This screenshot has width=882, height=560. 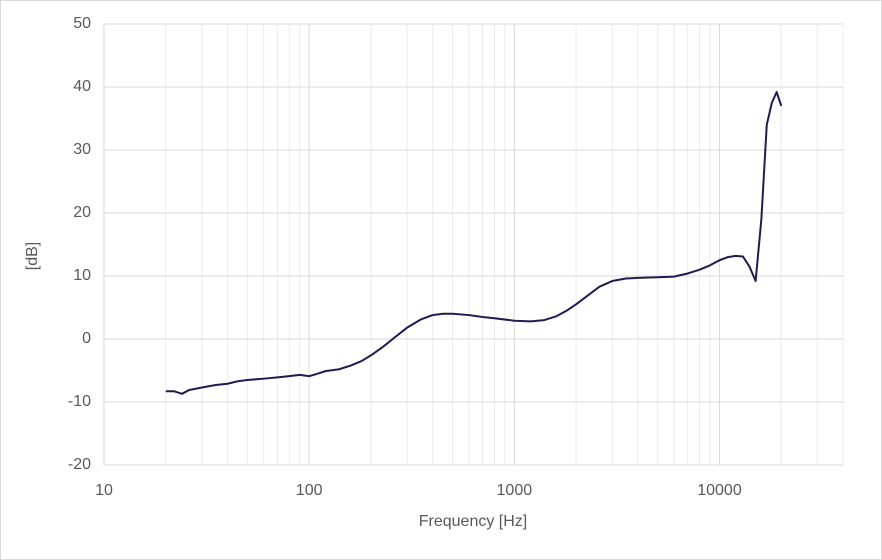 What do you see at coordinates (82, 23) in the screenshot?
I see `y-tick-label: 50` at bounding box center [82, 23].